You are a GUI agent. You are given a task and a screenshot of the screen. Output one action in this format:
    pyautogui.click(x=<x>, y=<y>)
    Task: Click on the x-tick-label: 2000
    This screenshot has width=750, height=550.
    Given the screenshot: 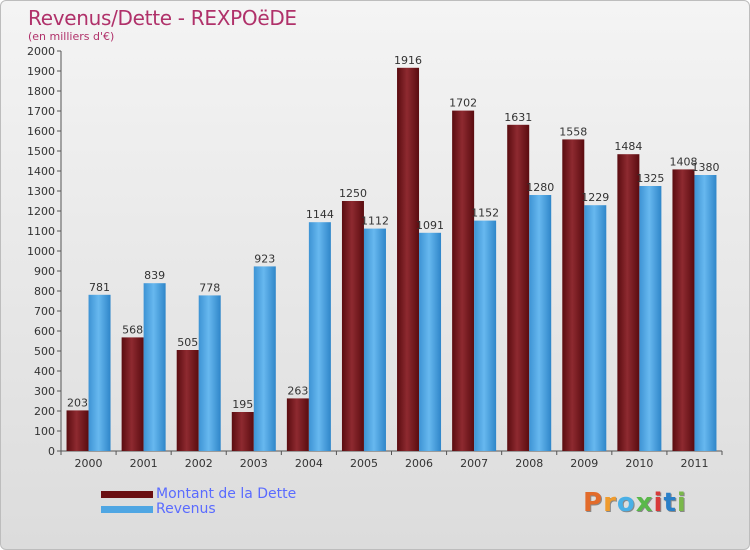 What is the action you would take?
    pyautogui.click(x=89, y=463)
    